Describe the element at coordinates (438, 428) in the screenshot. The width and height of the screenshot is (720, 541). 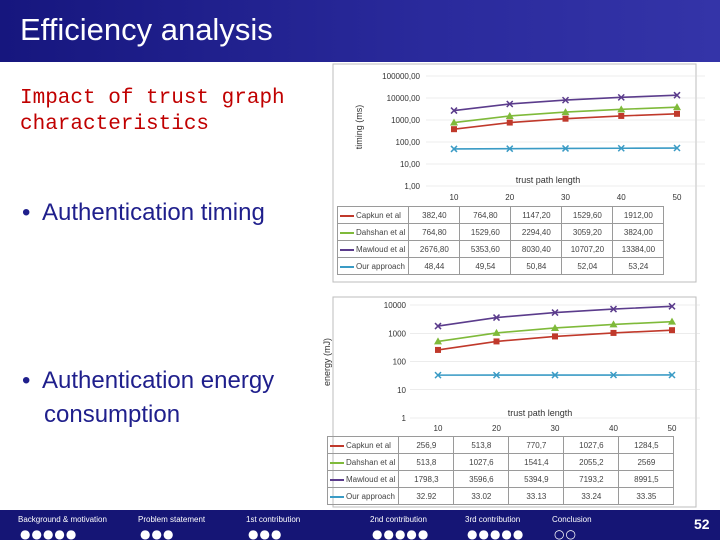
I see `chart-2-x-tick-label: 10` at that location.